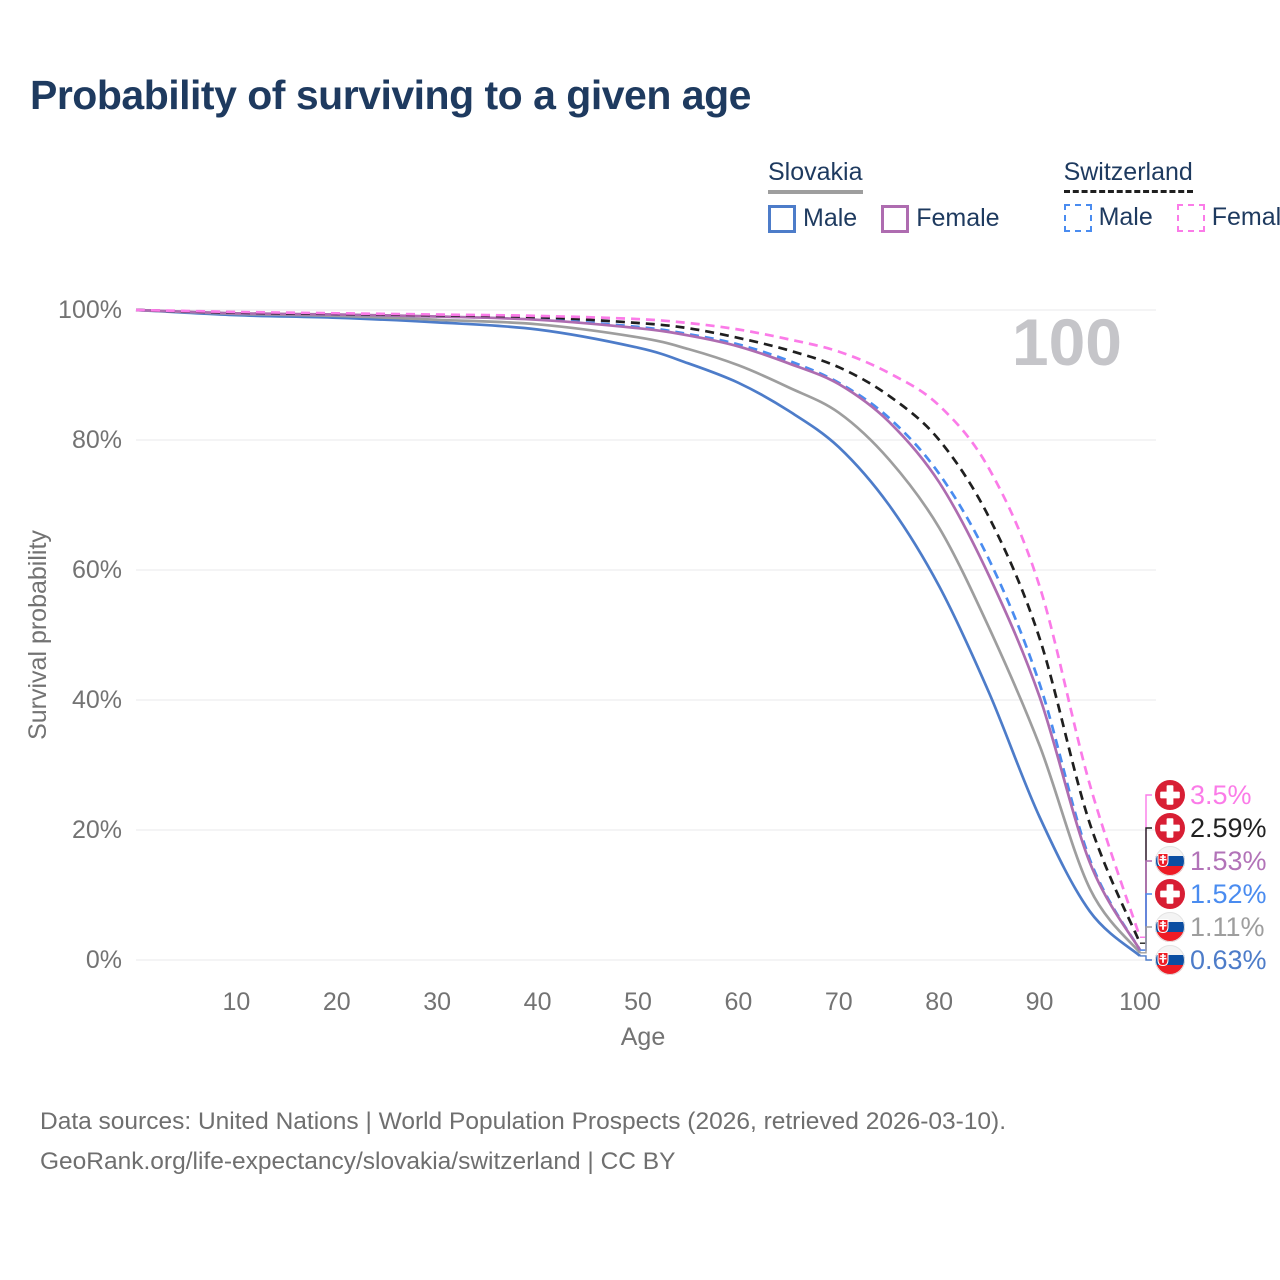 Image resolution: width=1280 pixels, height=1280 pixels. Describe the element at coordinates (104, 960) in the screenshot. I see `y-tick-label: 0%` at that location.